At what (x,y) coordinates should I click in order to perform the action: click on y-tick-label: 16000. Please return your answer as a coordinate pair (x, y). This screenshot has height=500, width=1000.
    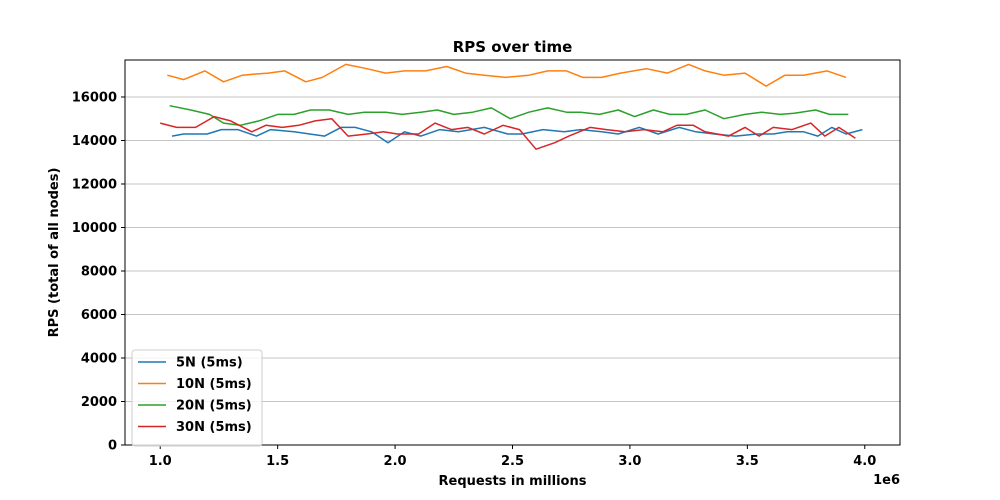
    Looking at the image, I should click on (94, 97).